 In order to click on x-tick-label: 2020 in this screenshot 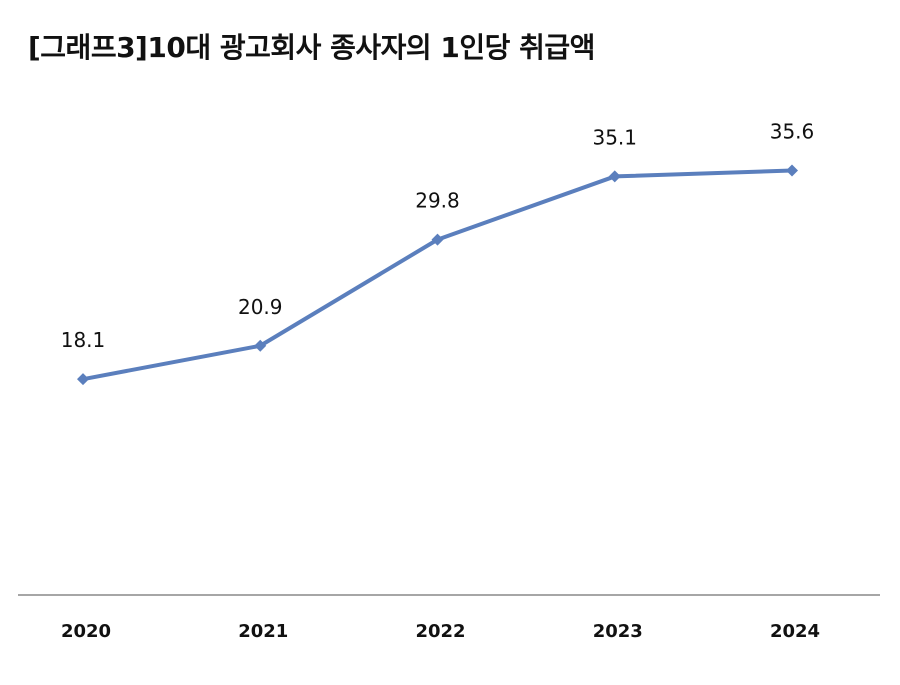, I will do `click(86, 631)`.